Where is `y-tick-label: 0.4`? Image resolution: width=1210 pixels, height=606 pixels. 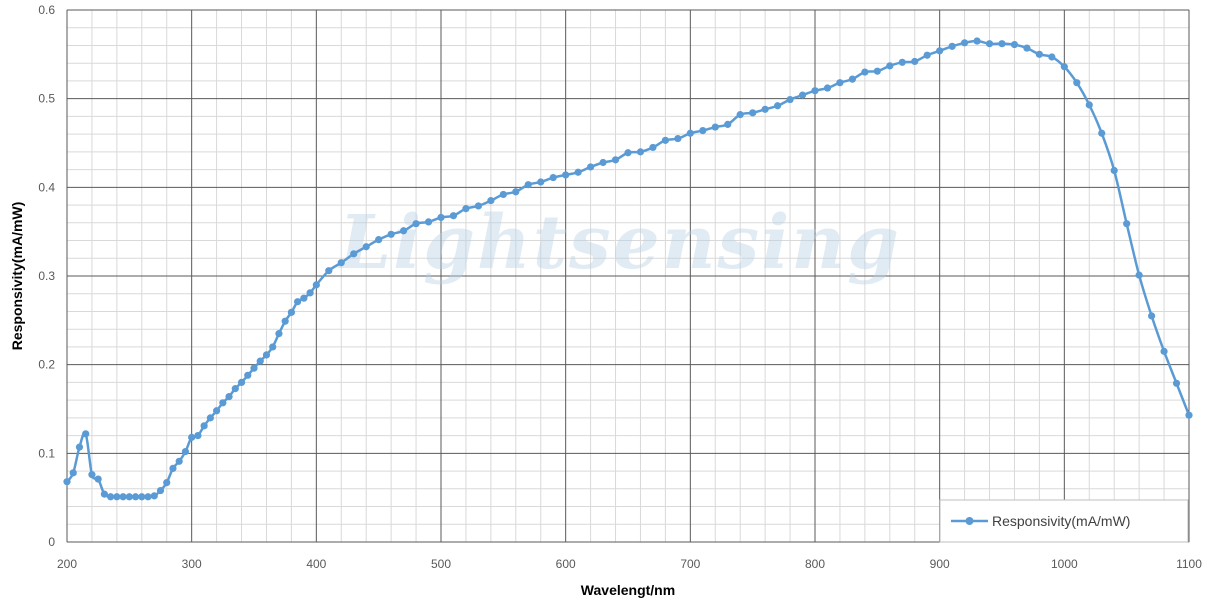 y-tick-label: 0.4 is located at coordinates (46, 187).